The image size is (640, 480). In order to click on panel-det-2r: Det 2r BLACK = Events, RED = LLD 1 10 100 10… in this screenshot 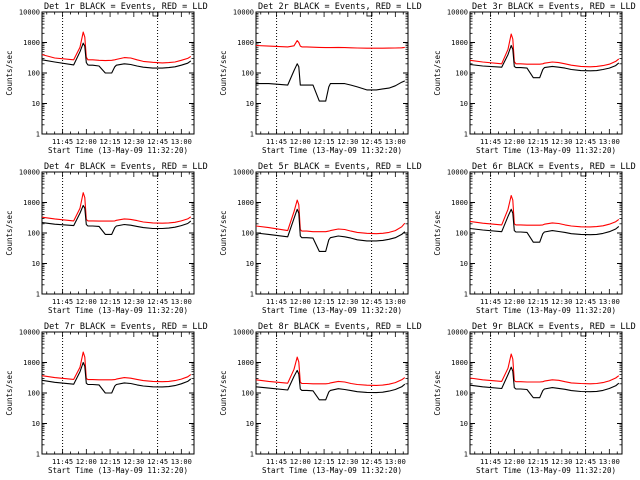, I will do `click(320, 78)`.